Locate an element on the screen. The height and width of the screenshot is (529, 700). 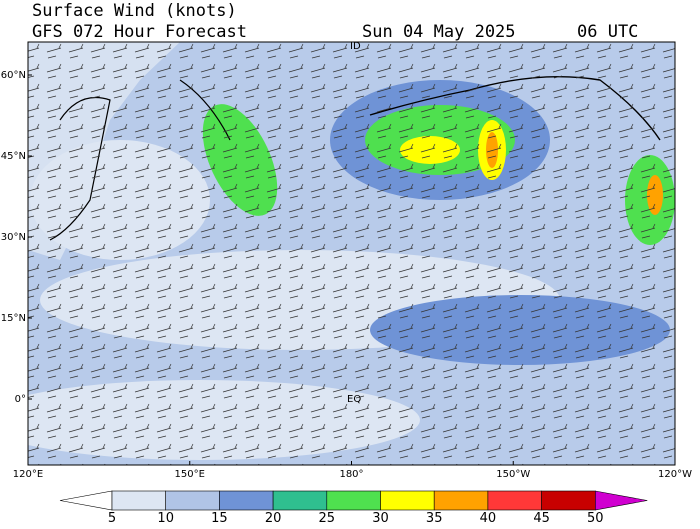
lon-label: 150°W is located at coordinates (513, 474).